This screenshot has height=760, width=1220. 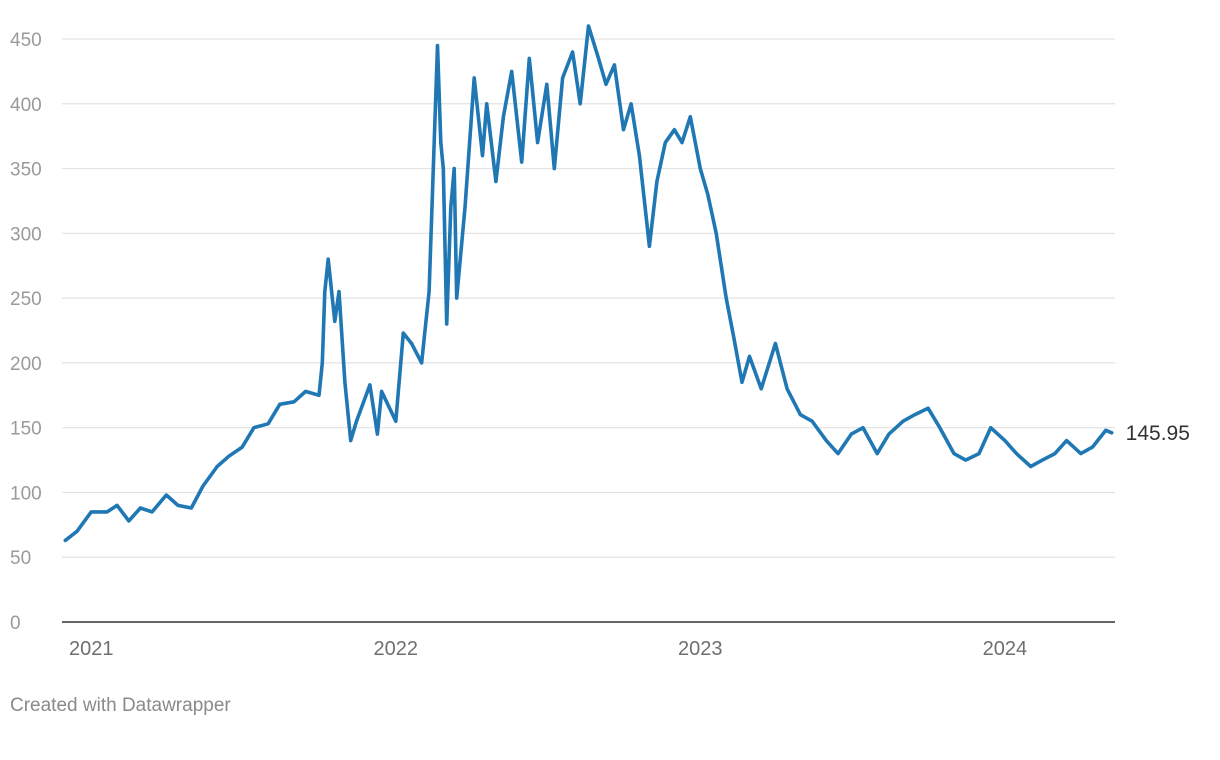 What do you see at coordinates (26, 40) in the screenshot?
I see `y-tick-label: 450` at bounding box center [26, 40].